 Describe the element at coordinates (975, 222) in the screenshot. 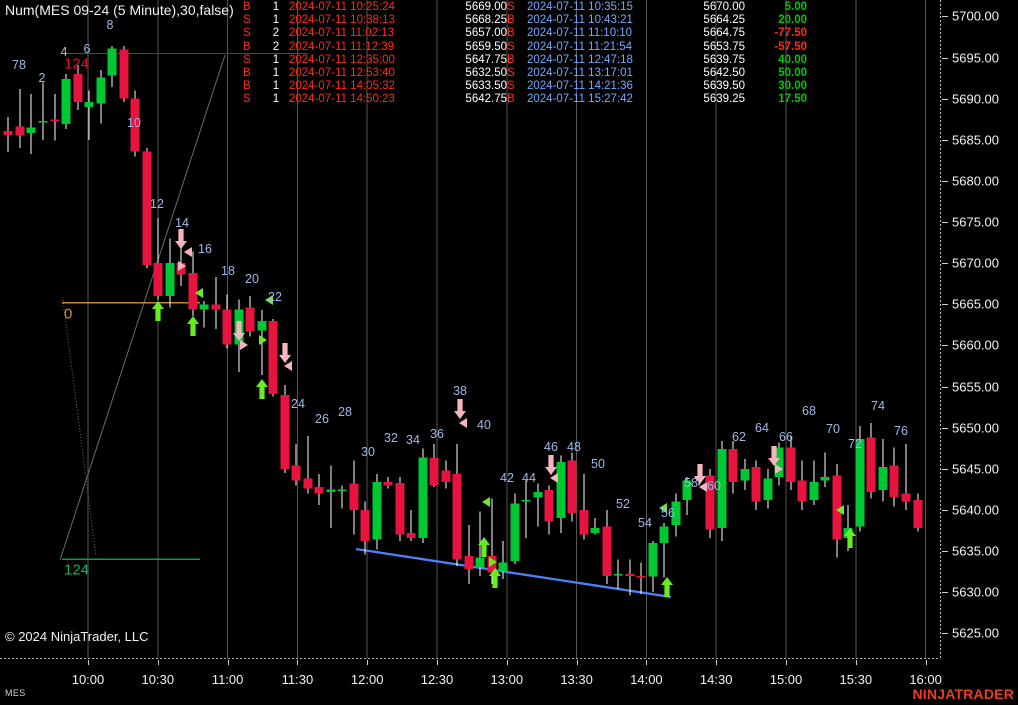

I see `price-axis-tick-label: 5675.00` at that location.